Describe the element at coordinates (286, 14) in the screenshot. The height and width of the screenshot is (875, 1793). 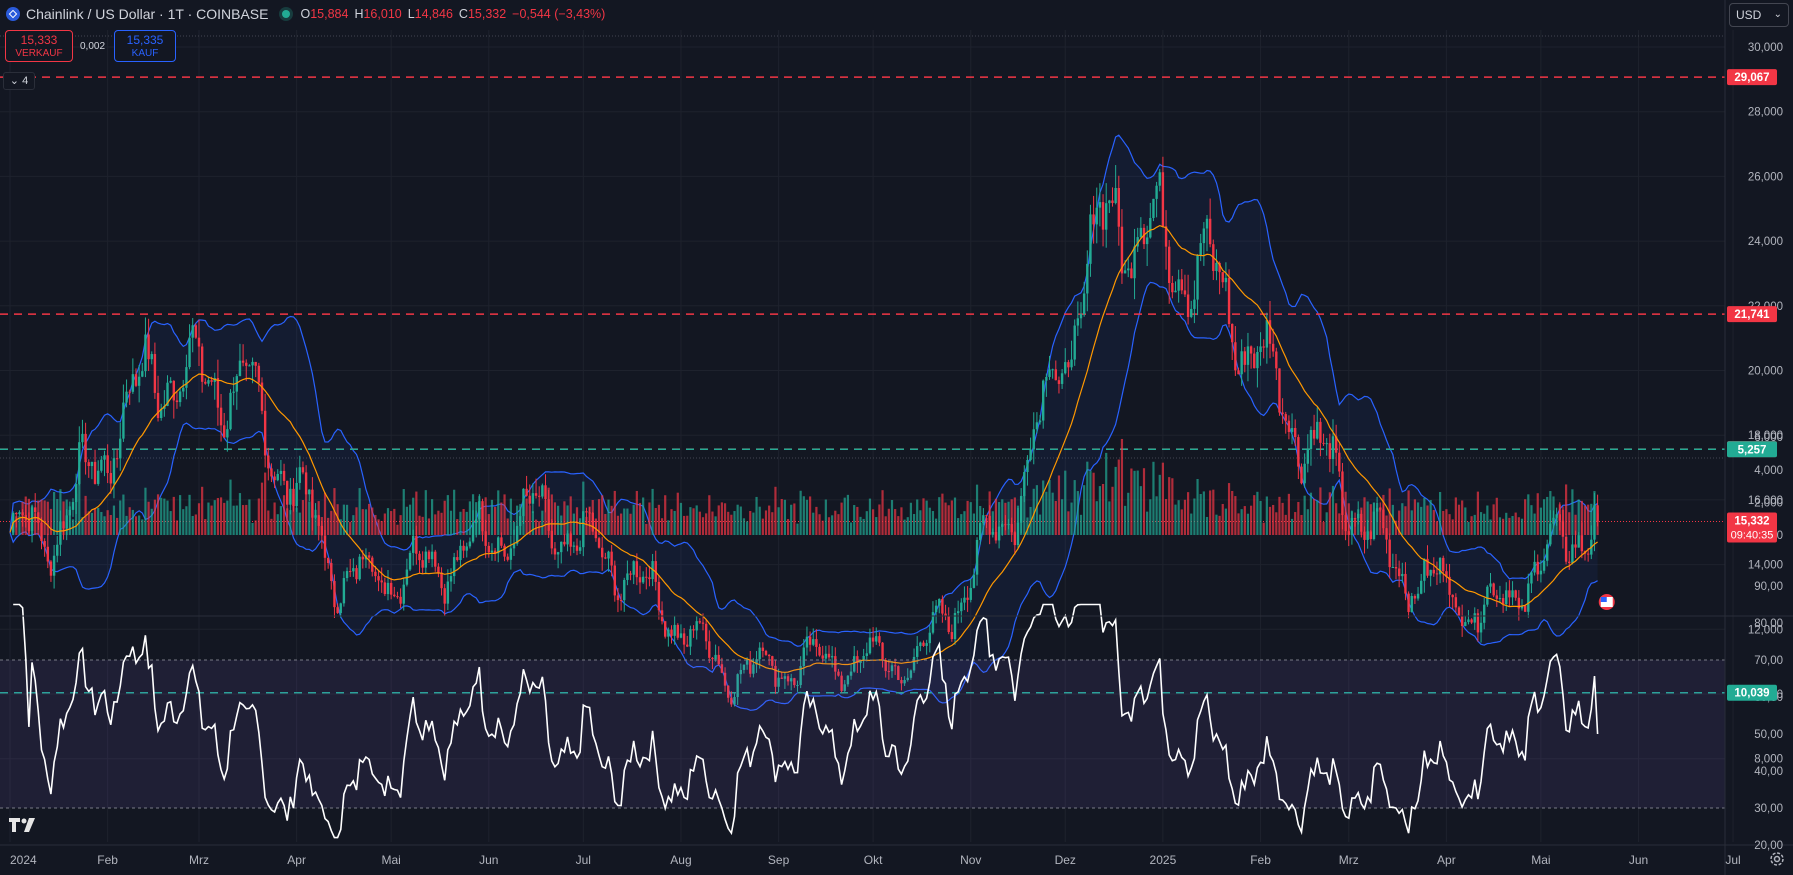
I see `market-status-icon` at that location.